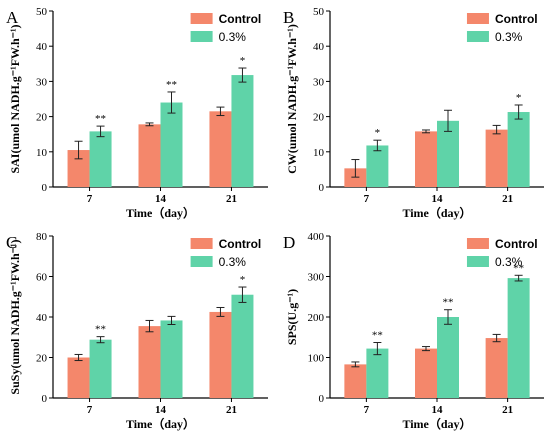 The image size is (550, 447). What do you see at coordinates (42, 278) in the screenshot?
I see `y-tick-label: 60` at bounding box center [42, 278].